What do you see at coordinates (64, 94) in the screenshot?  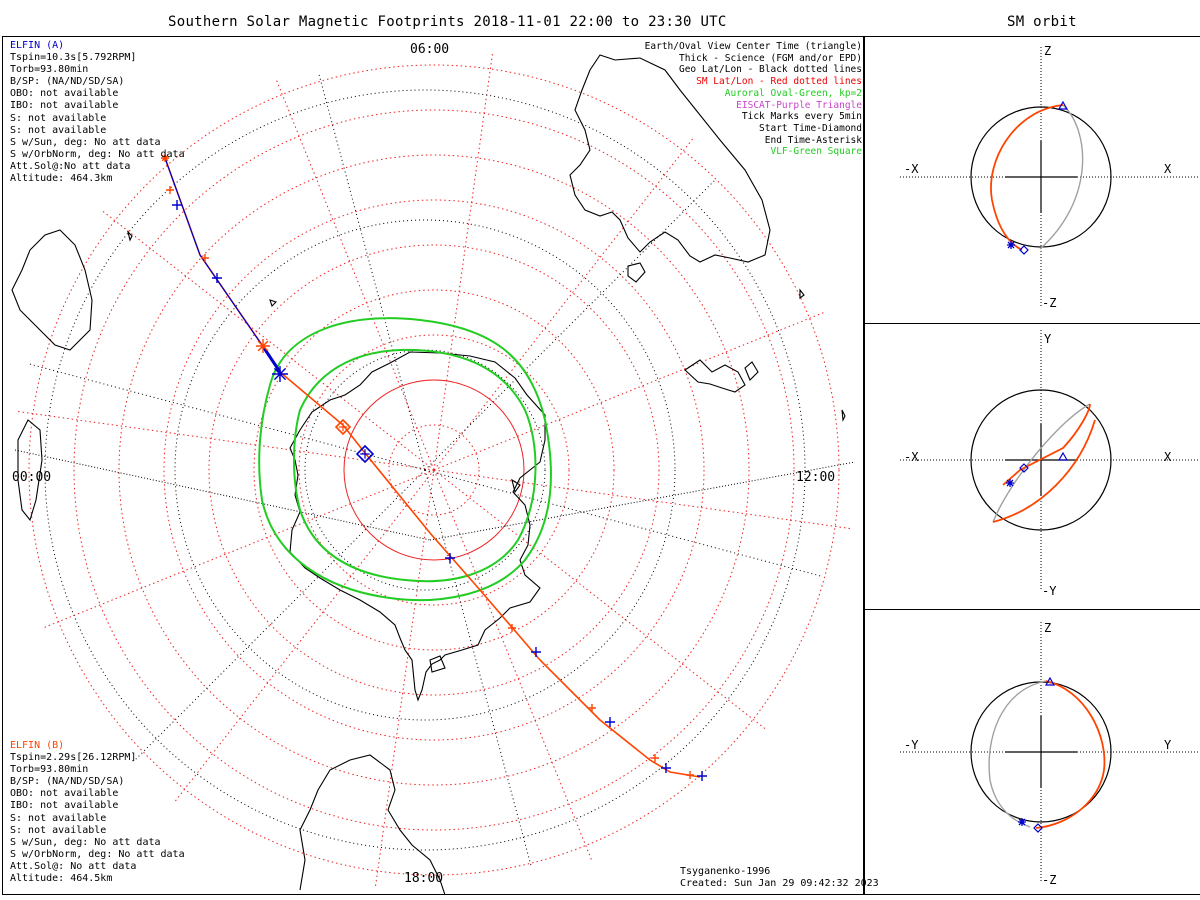 I see `spacecraft-a-line: OBO: not available` at bounding box center [64, 94].